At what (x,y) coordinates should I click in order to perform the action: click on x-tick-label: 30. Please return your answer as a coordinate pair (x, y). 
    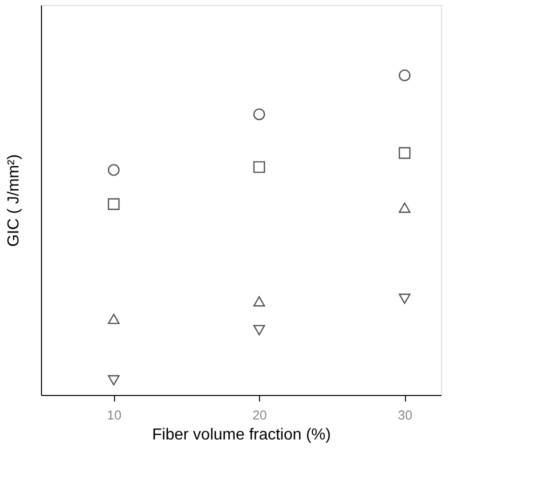
    Looking at the image, I should click on (405, 415).